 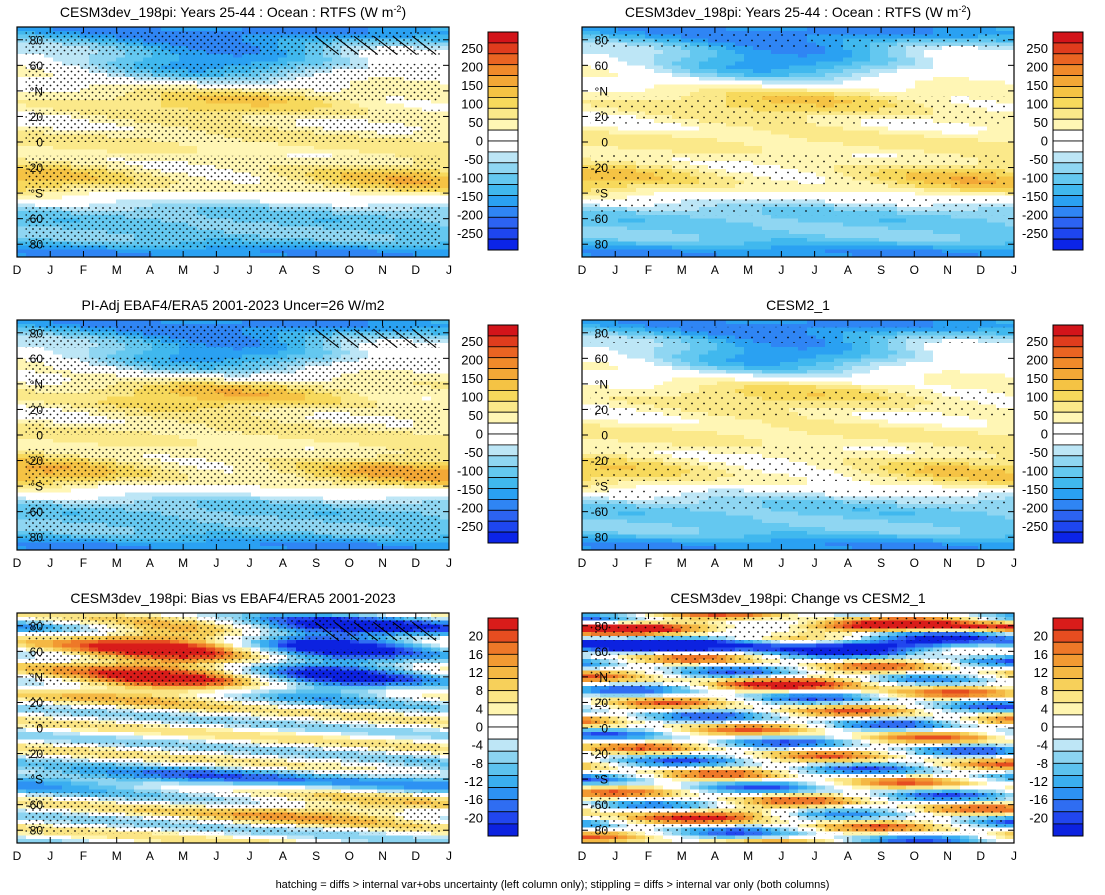 I want to click on y-tick-label: 80, so click(x=37, y=245).